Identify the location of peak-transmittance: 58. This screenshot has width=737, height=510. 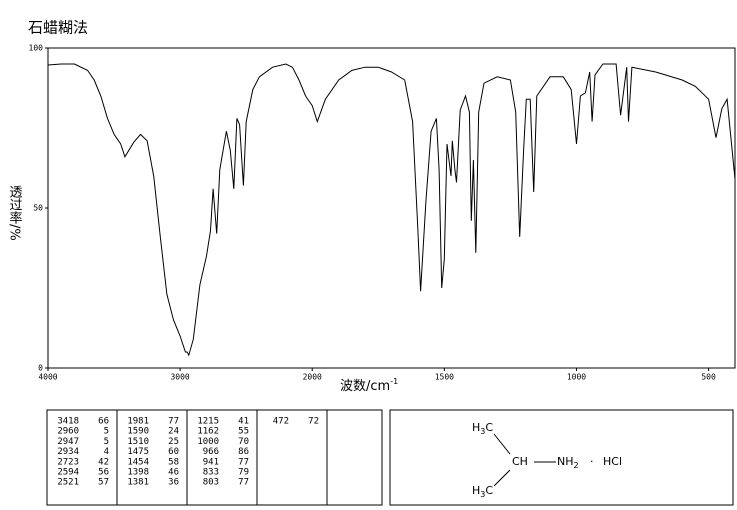
(173, 462).